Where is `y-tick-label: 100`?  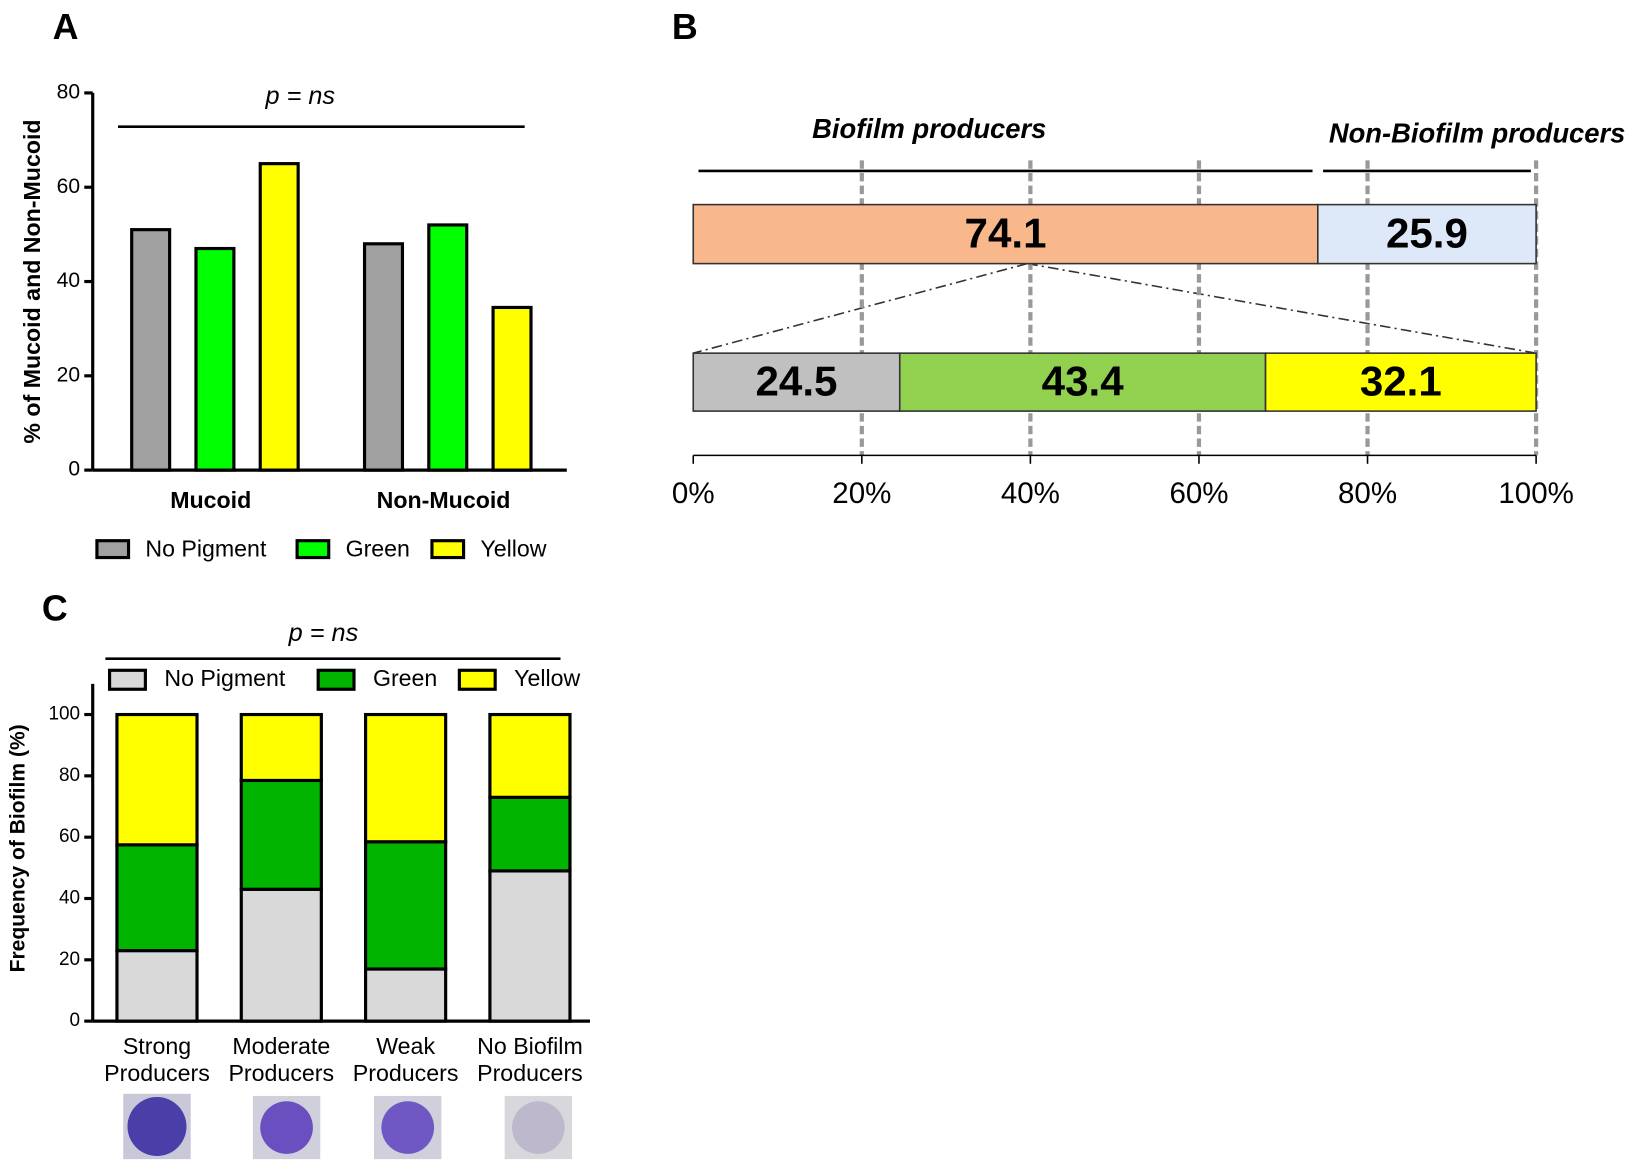 y-tick-label: 100 is located at coordinates (64, 714).